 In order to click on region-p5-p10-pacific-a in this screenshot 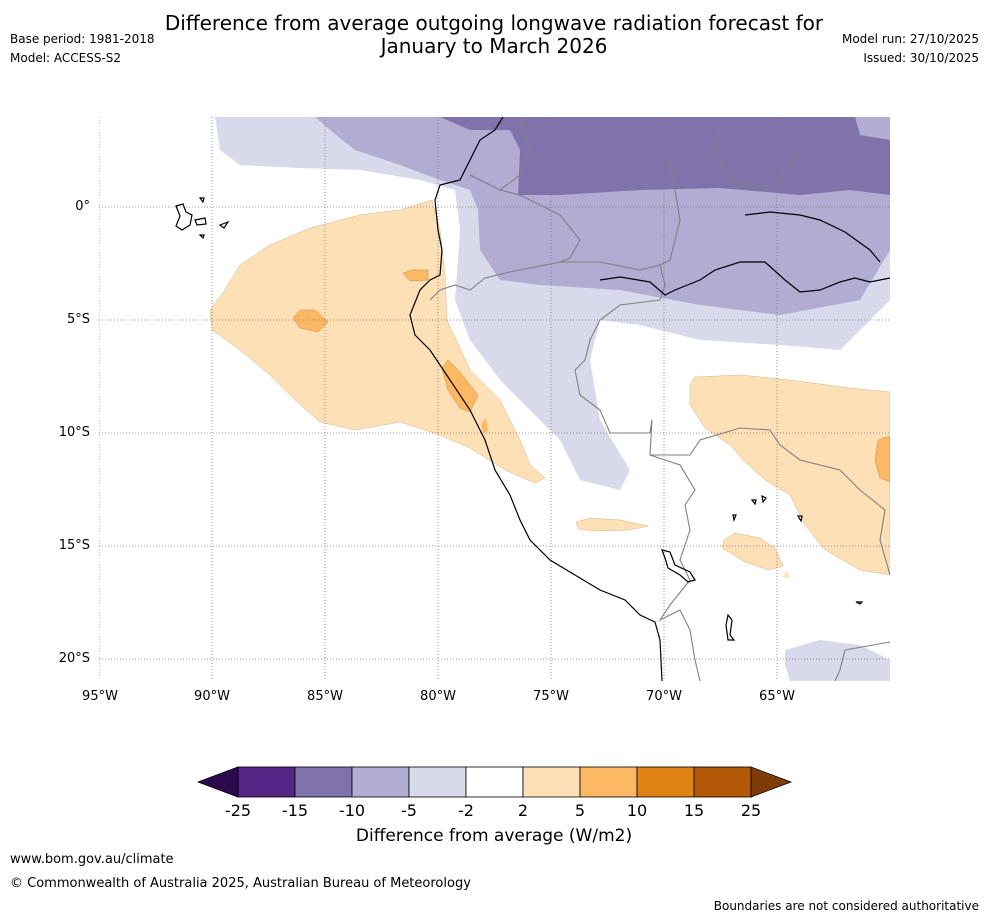, I will do `click(310, 321)`.